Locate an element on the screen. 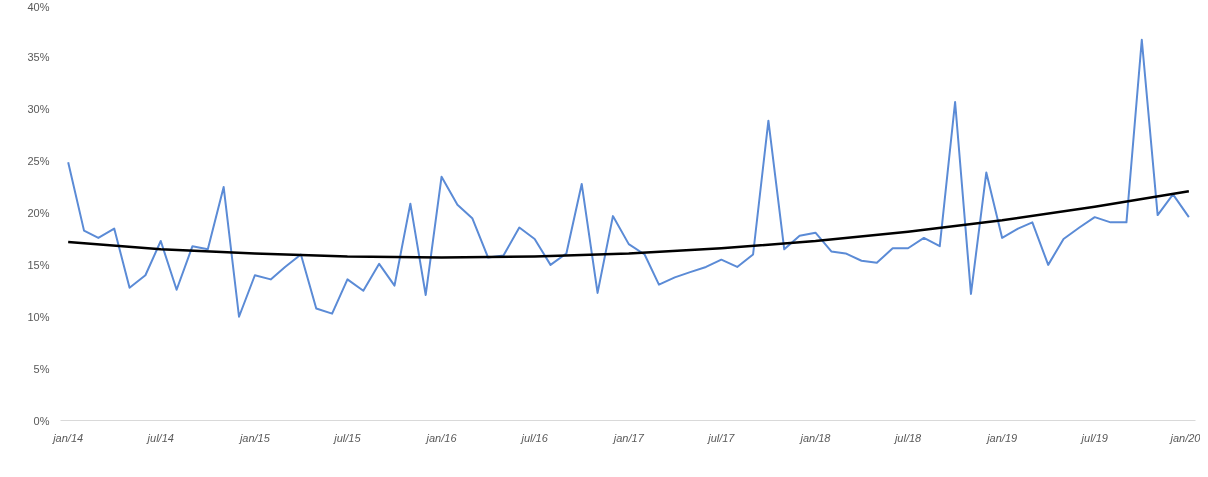 The height and width of the screenshot is (477, 1208). y-tick-label: 10% is located at coordinates (38, 316).